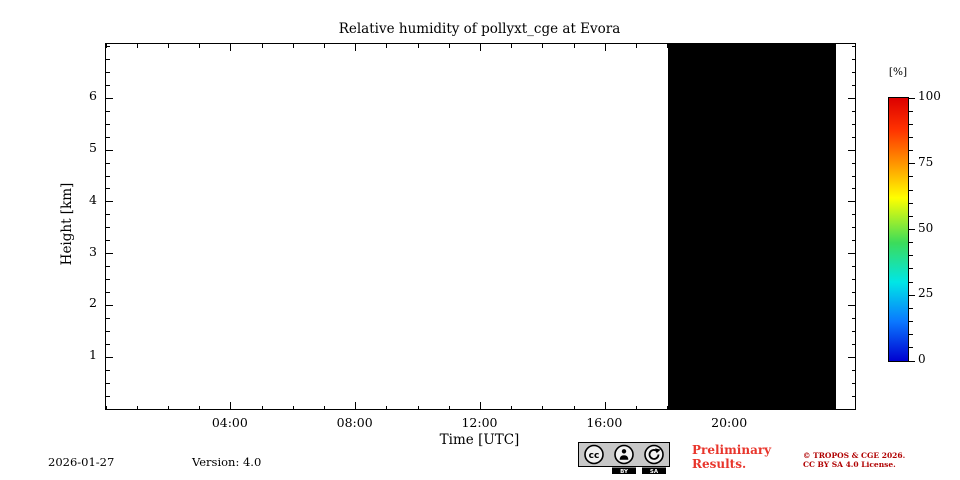  I want to click on copyright-line2: CC BY SA 4.0 License., so click(849, 464).